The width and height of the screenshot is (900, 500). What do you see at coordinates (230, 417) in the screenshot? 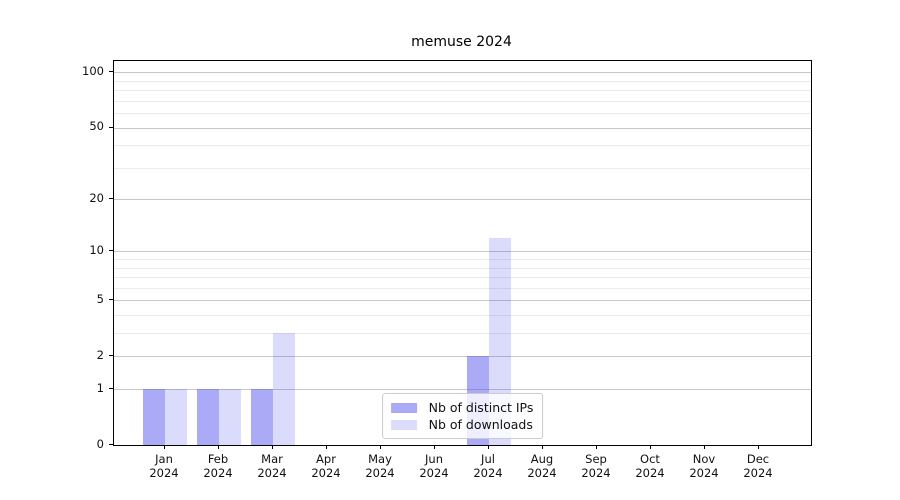
I see `bar-downloads-feb` at bounding box center [230, 417].